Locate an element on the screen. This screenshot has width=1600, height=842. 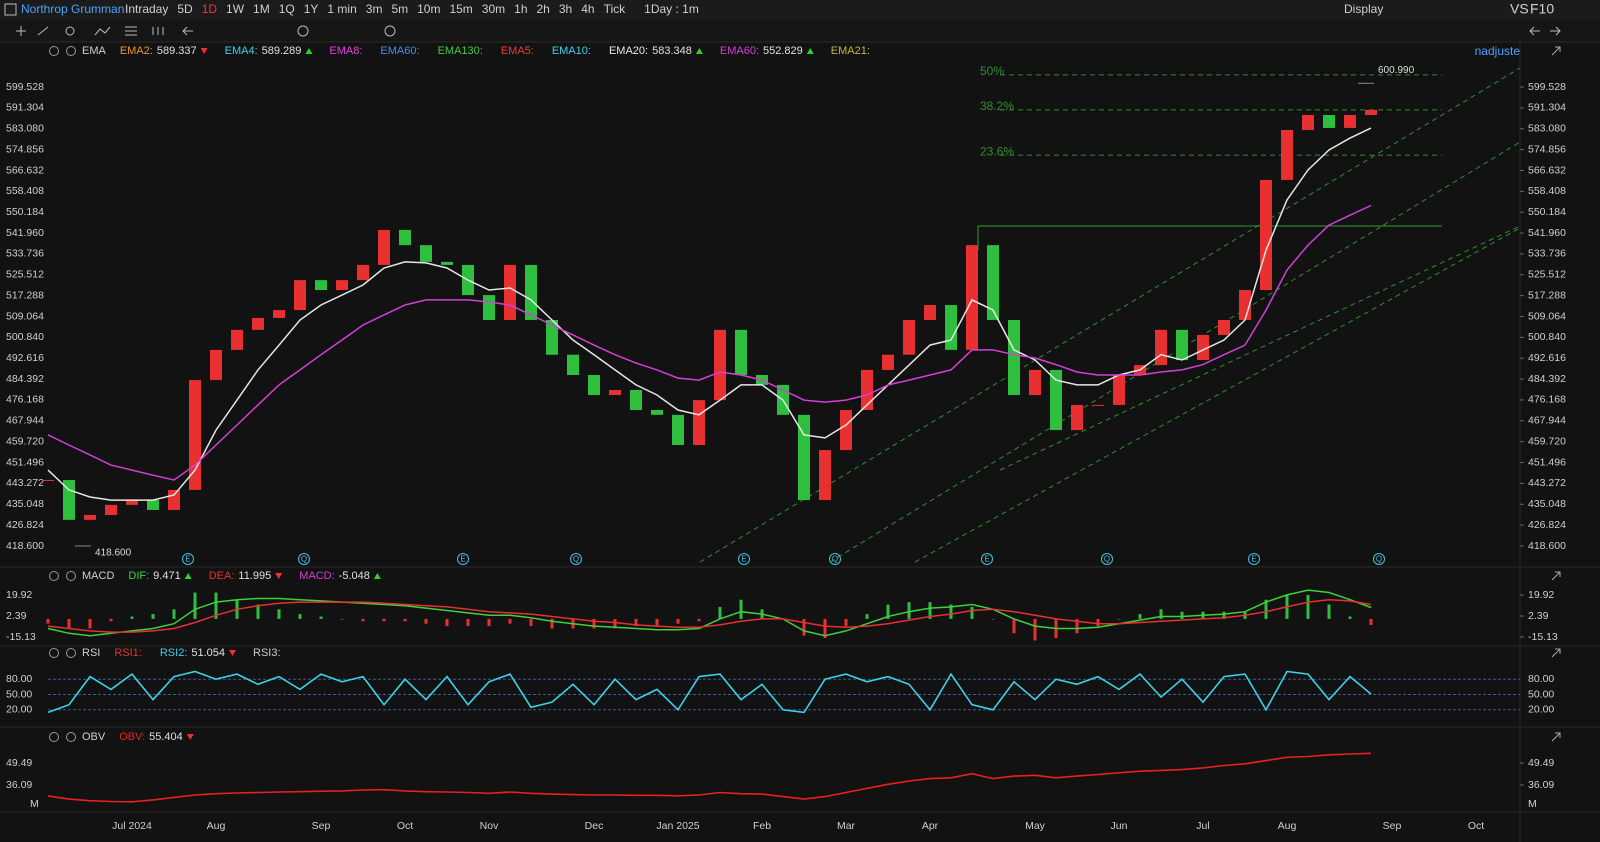
period-button: Intraday is located at coordinates (146, 9).